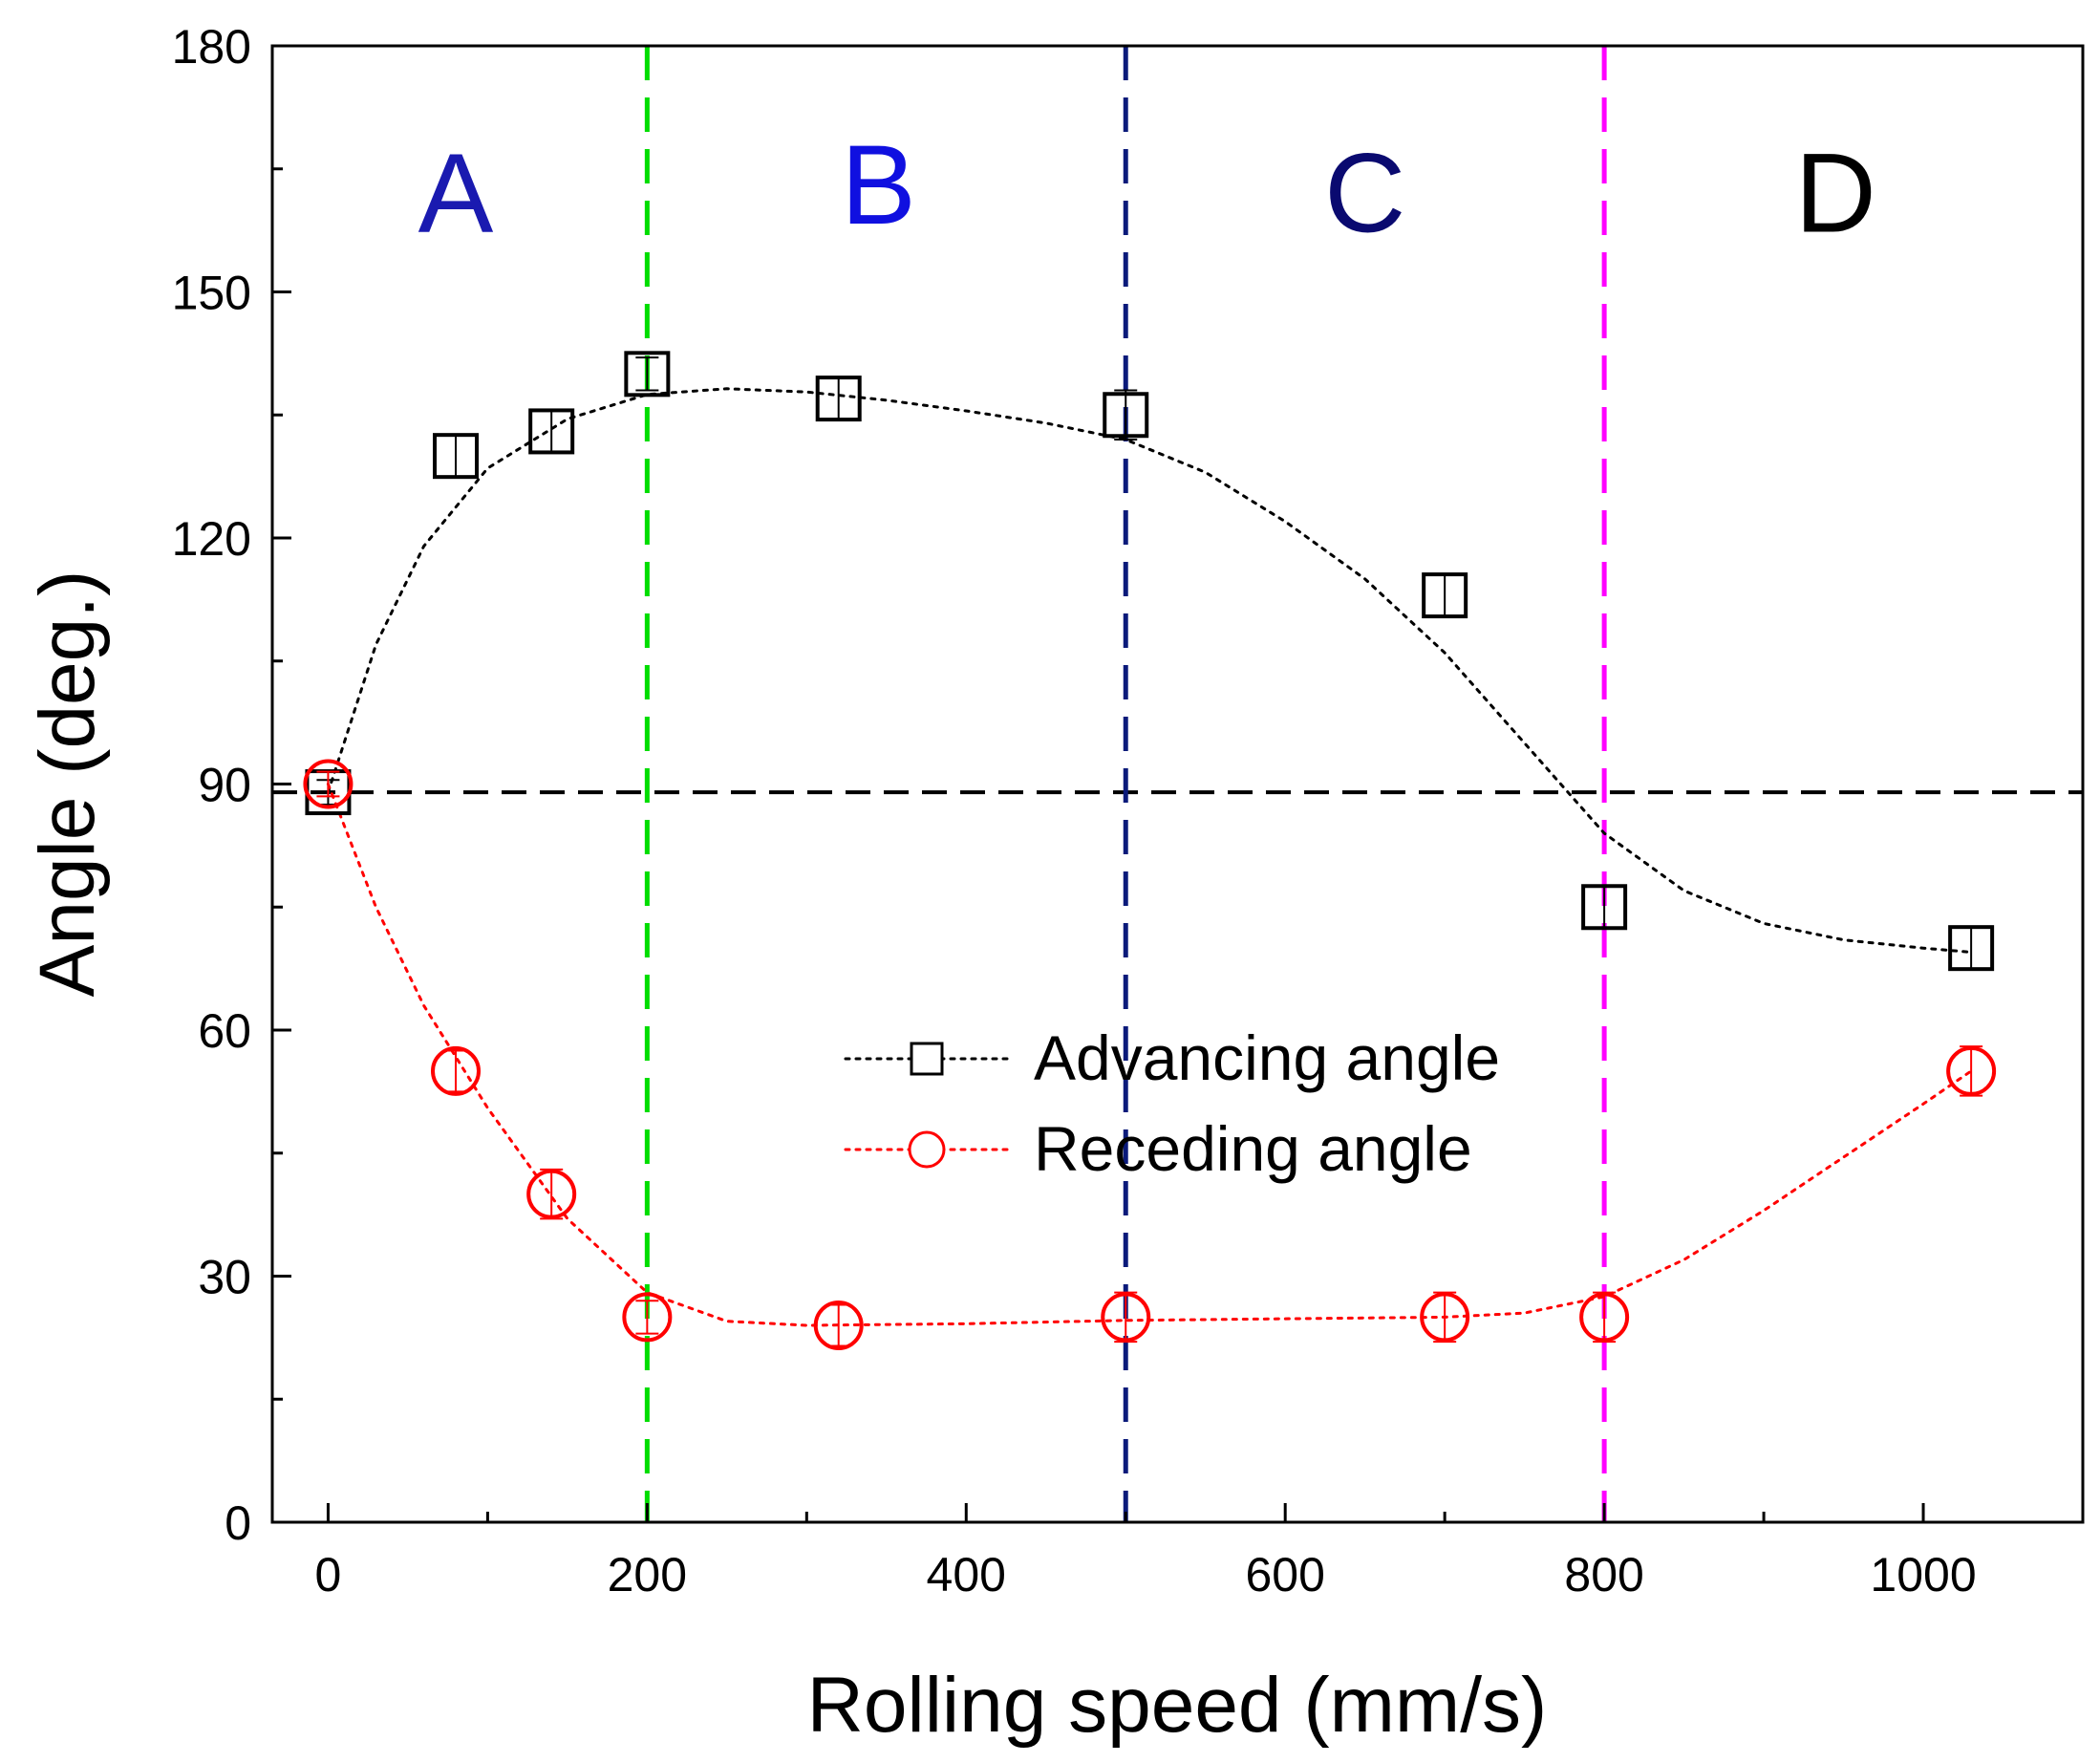  Describe the element at coordinates (1147, 190) in the screenshot. I see `region-labels: A B C D` at that location.